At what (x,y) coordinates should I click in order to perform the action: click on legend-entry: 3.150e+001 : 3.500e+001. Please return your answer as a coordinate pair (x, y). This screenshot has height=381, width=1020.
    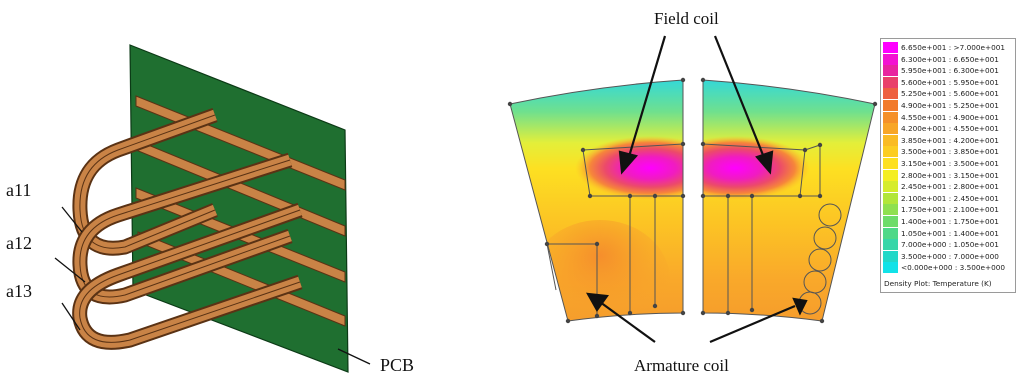
    Looking at the image, I should click on (941, 163).